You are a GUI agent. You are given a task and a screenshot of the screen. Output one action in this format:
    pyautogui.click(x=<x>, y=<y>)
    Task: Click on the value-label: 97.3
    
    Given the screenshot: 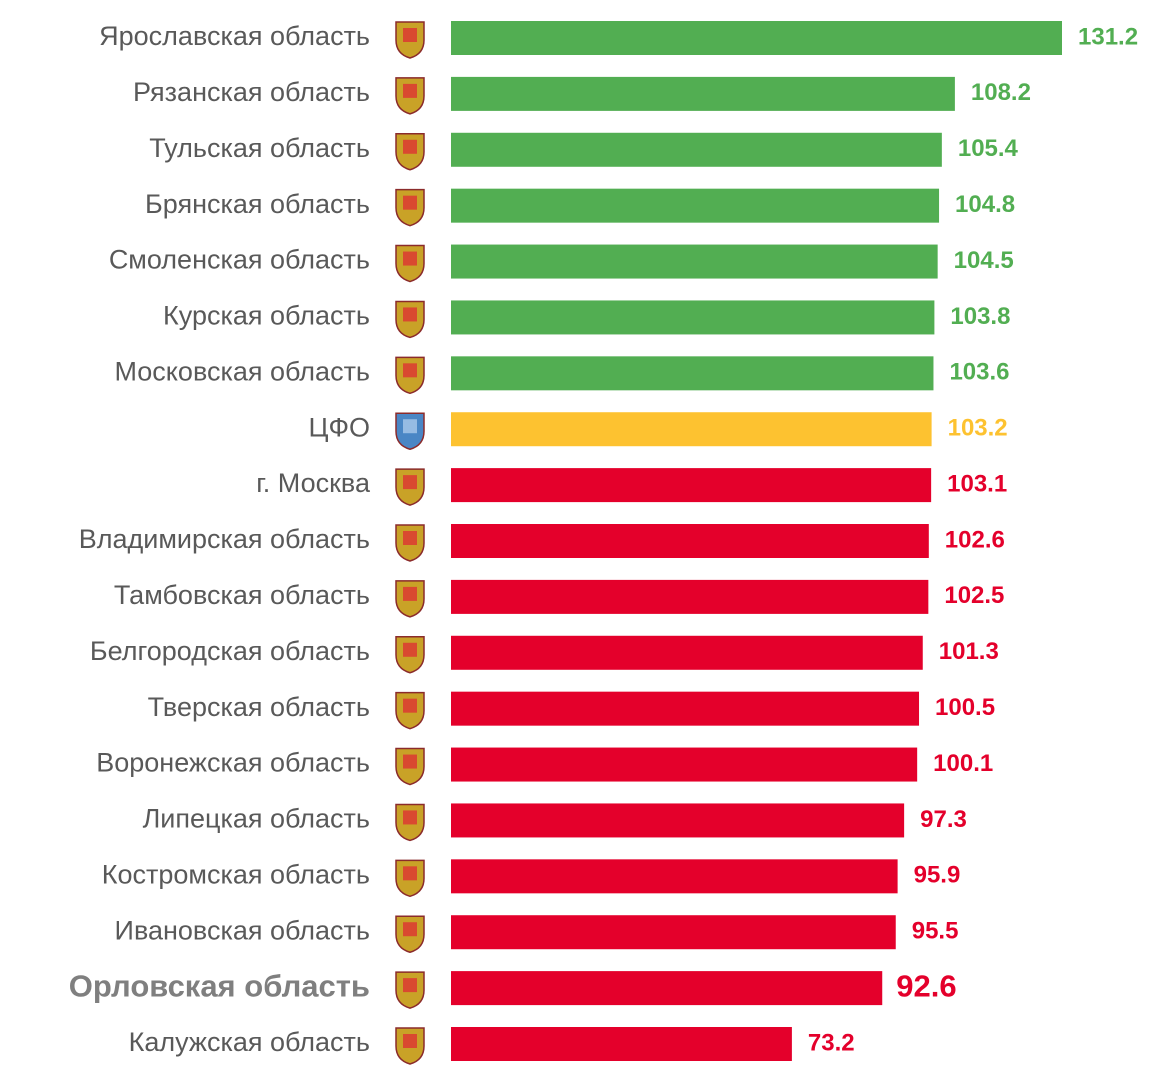 What is the action you would take?
    pyautogui.click(x=943, y=819)
    